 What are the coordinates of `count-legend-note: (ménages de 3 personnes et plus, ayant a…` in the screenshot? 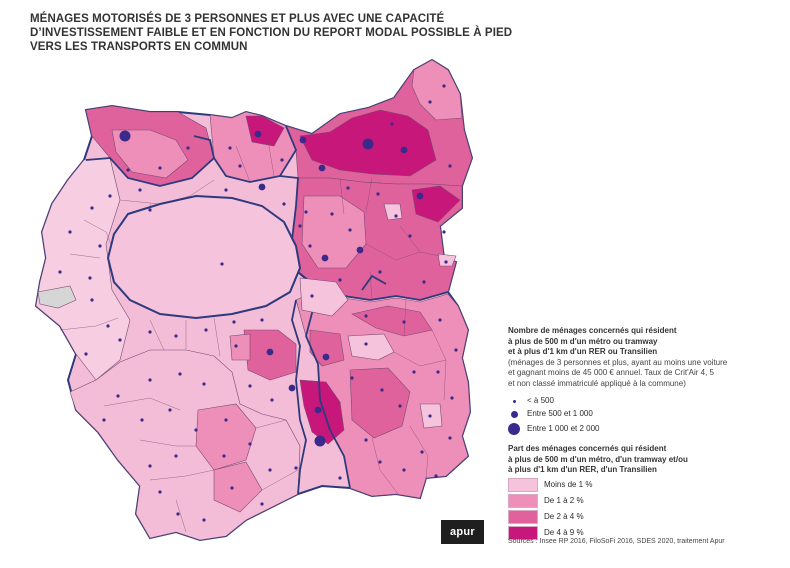 It's located at (643, 374).